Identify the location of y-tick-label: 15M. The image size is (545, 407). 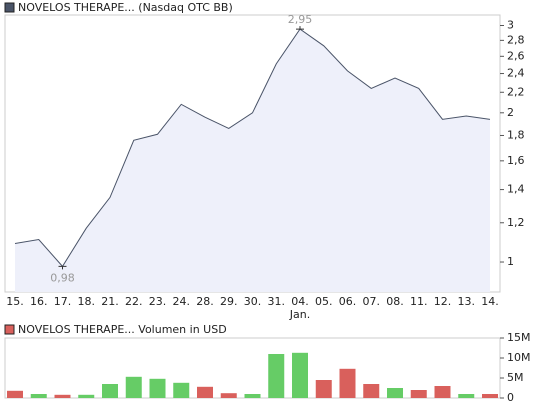
(519, 337).